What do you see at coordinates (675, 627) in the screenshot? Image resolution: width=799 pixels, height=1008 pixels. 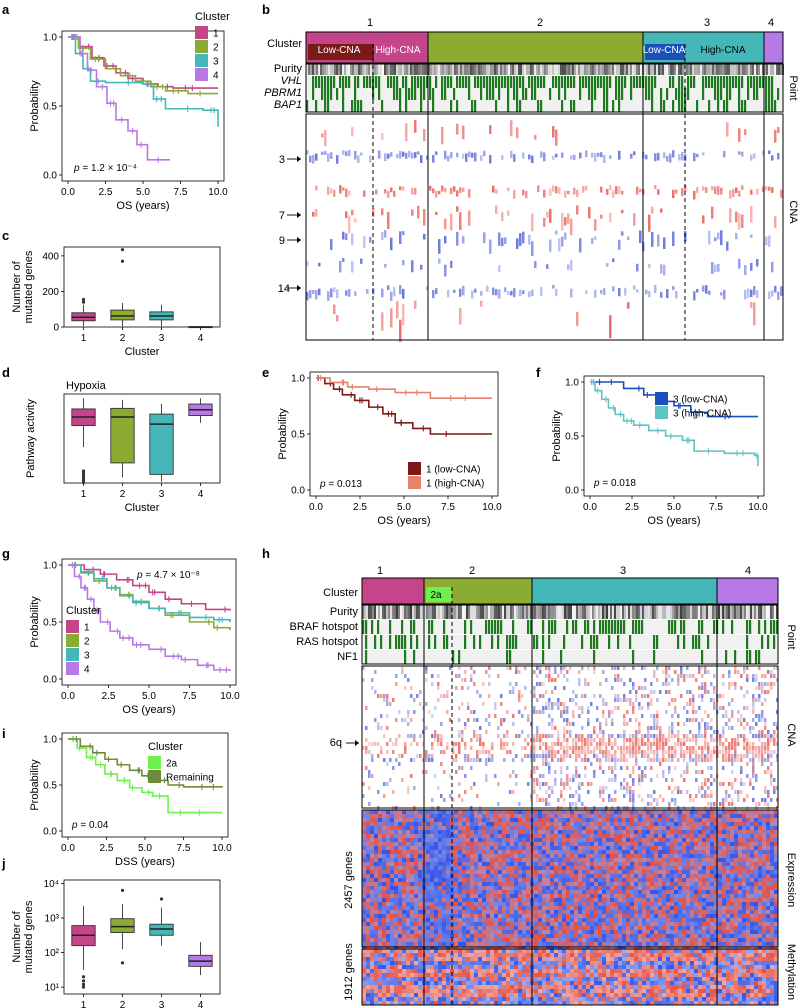 I see `h-mutation-cell` at bounding box center [675, 627].